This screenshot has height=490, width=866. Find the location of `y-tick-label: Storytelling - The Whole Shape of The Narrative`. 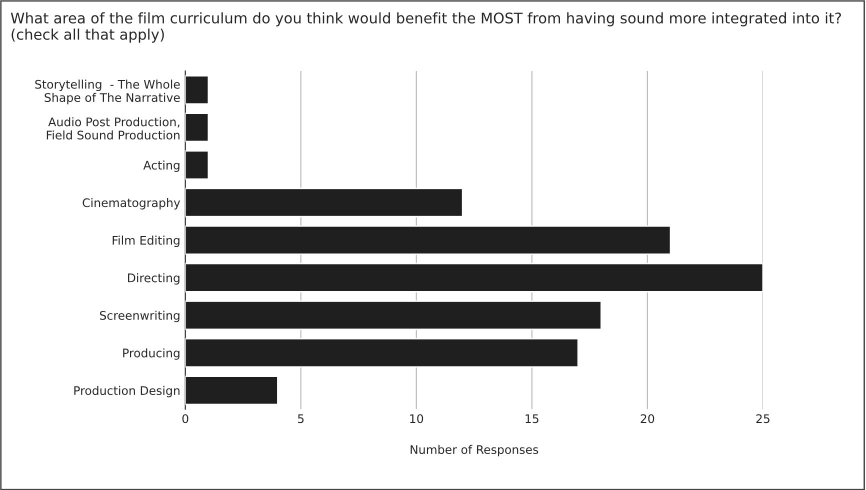

y-tick-label: Storytelling - The Whole Shape of The Narrative is located at coordinates (107, 92).